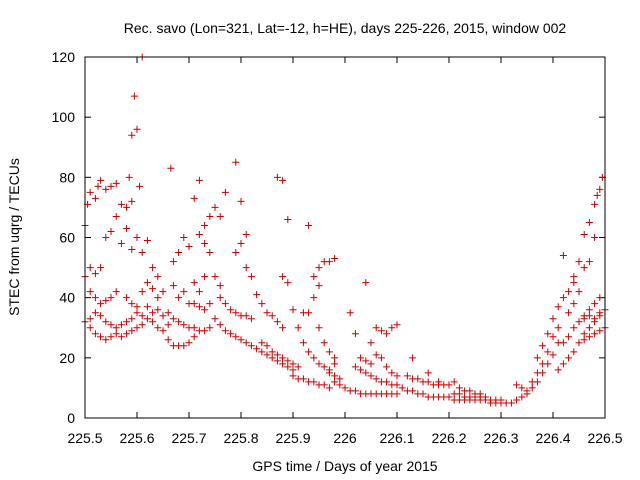  Describe the element at coordinates (136, 438) in the screenshot. I see `x-tick-label: 225.6` at that location.